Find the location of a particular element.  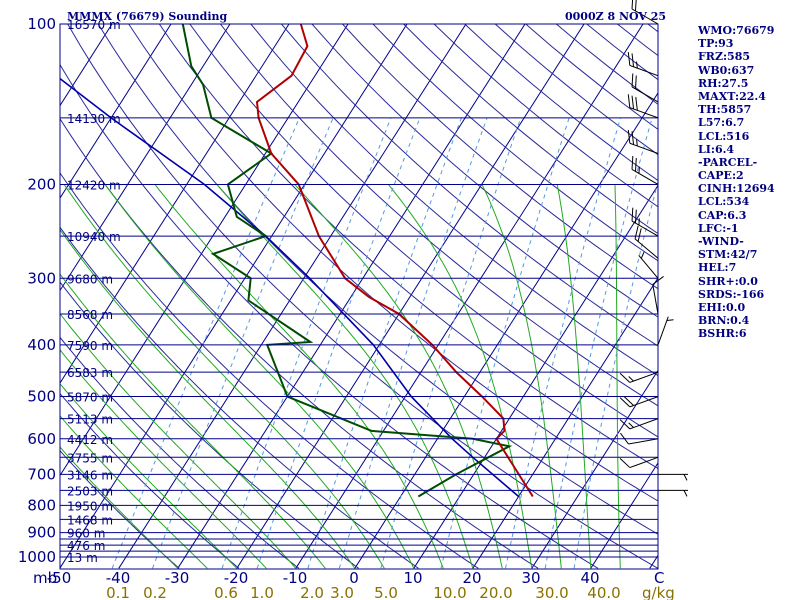

pressure-tick-label: 1000 is located at coordinates (37, 557).